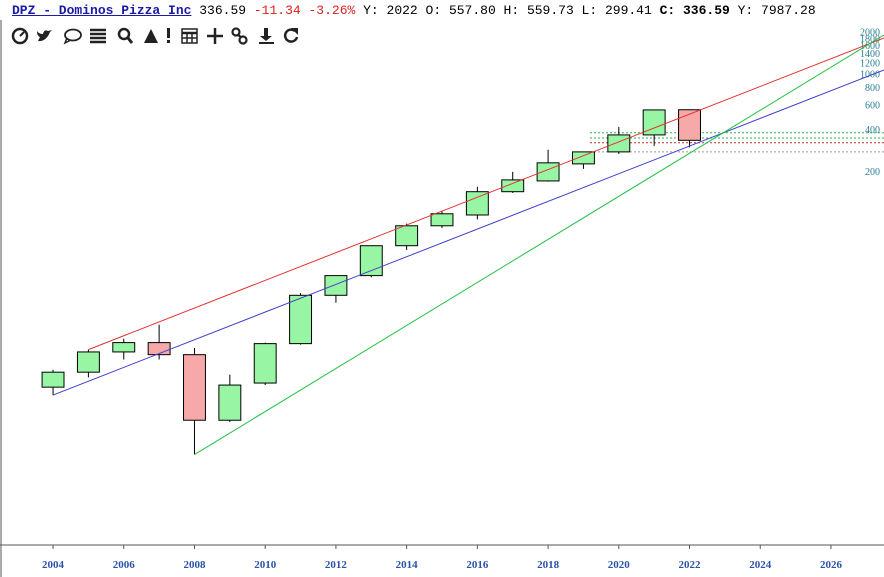 This screenshot has width=884, height=577. Describe the element at coordinates (72, 36) in the screenshot. I see `comment-icon` at that location.